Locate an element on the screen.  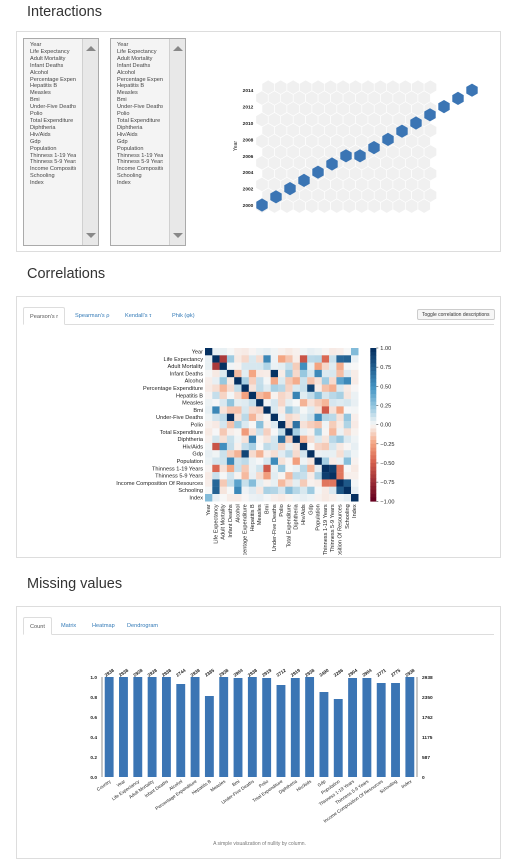
tab-matrix: Matrix is located at coordinates (69, 626).